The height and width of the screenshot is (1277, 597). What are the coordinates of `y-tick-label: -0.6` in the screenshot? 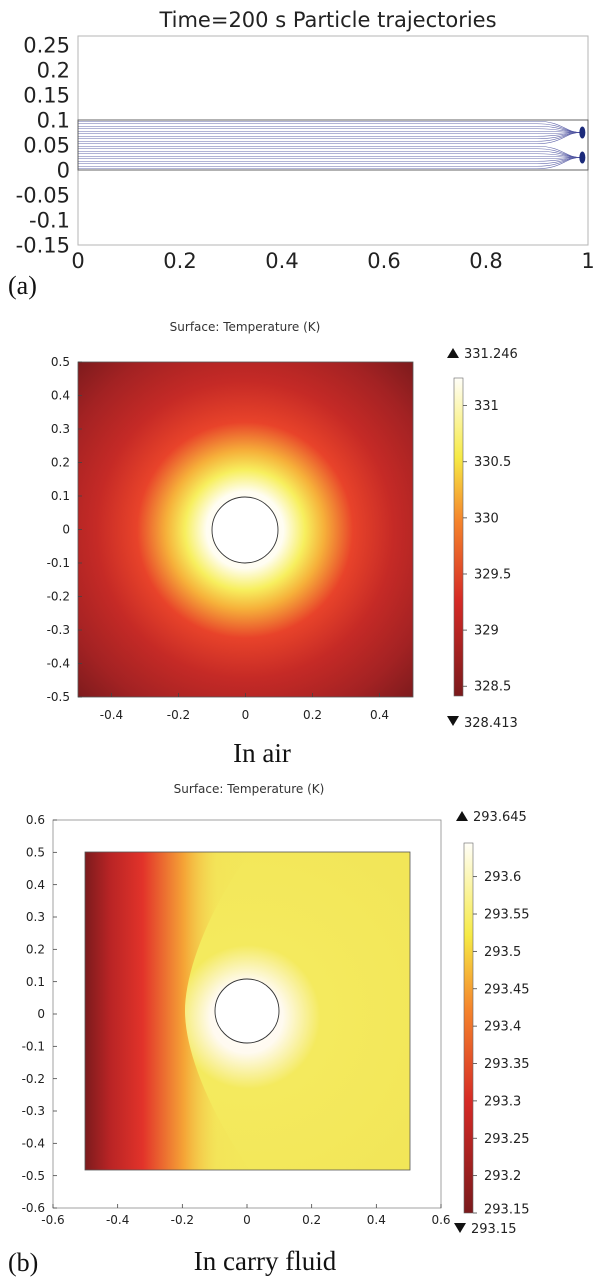 It's located at (33, 1208).